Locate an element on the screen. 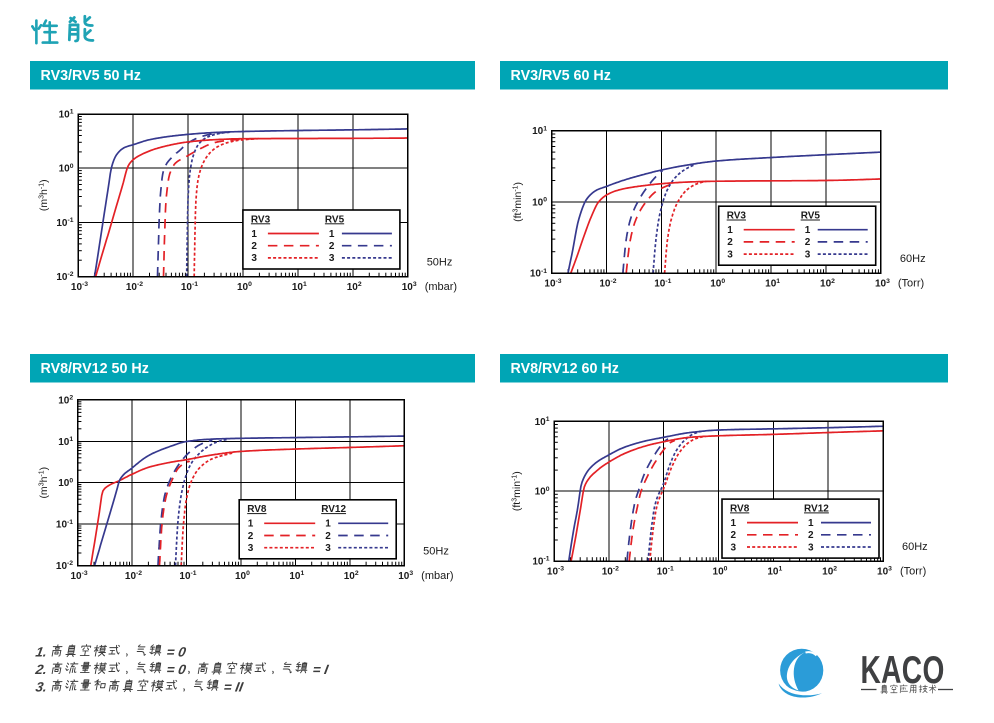  svg-text: KACO is located at coordinates (903, 670).